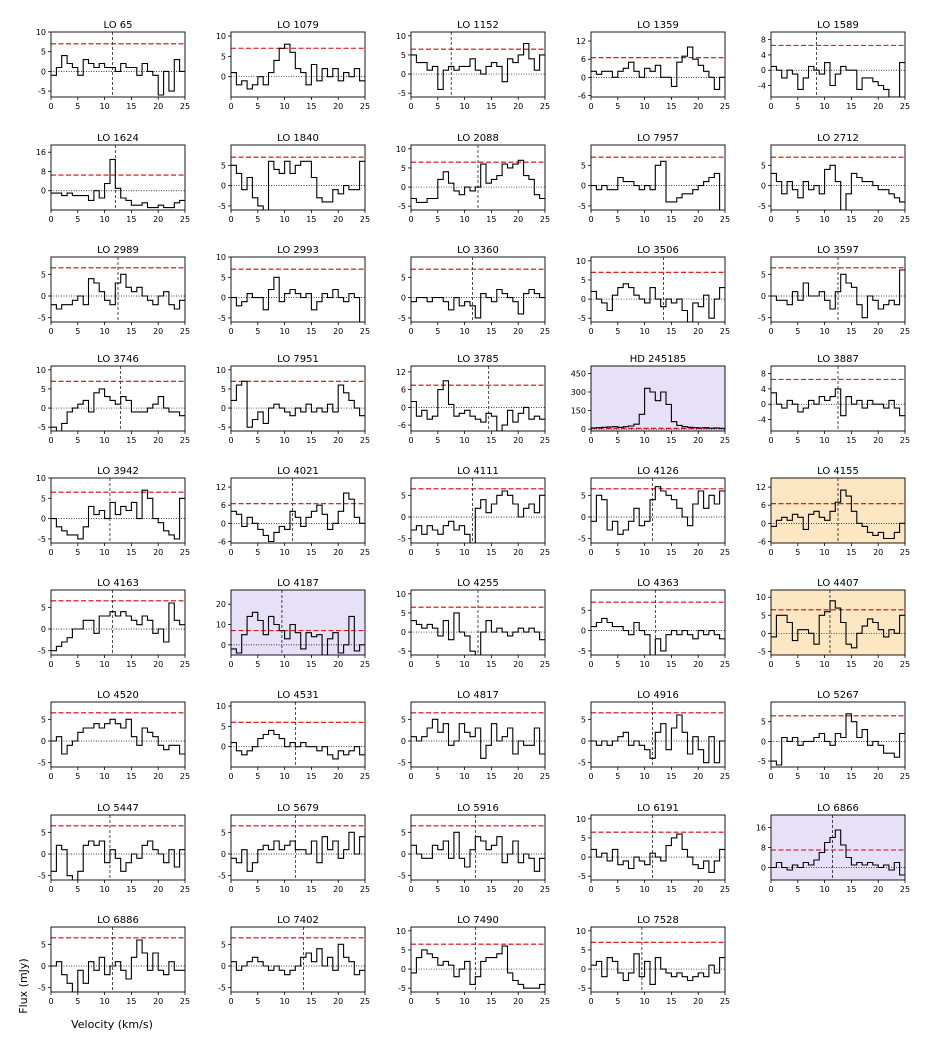 This screenshot has width=926, height=1042. Describe the element at coordinates (43, 171) in the screenshot. I see `y-tick-label: 8` at that location.